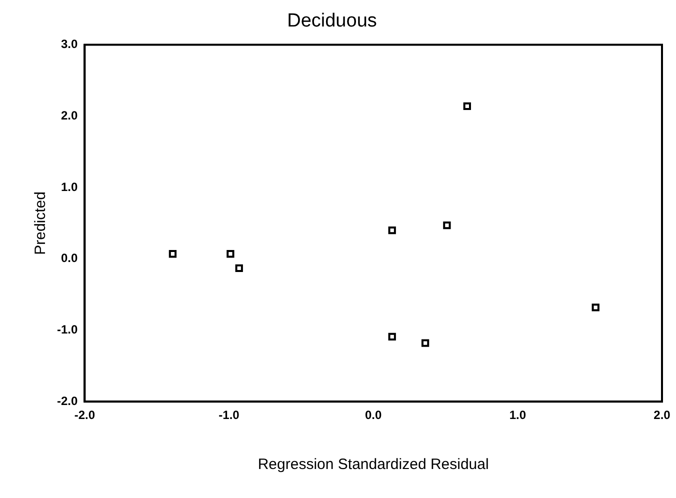 The width and height of the screenshot is (676, 498). Describe the element at coordinates (67, 329) in the screenshot. I see `y-tick-label: -1.0` at that location.